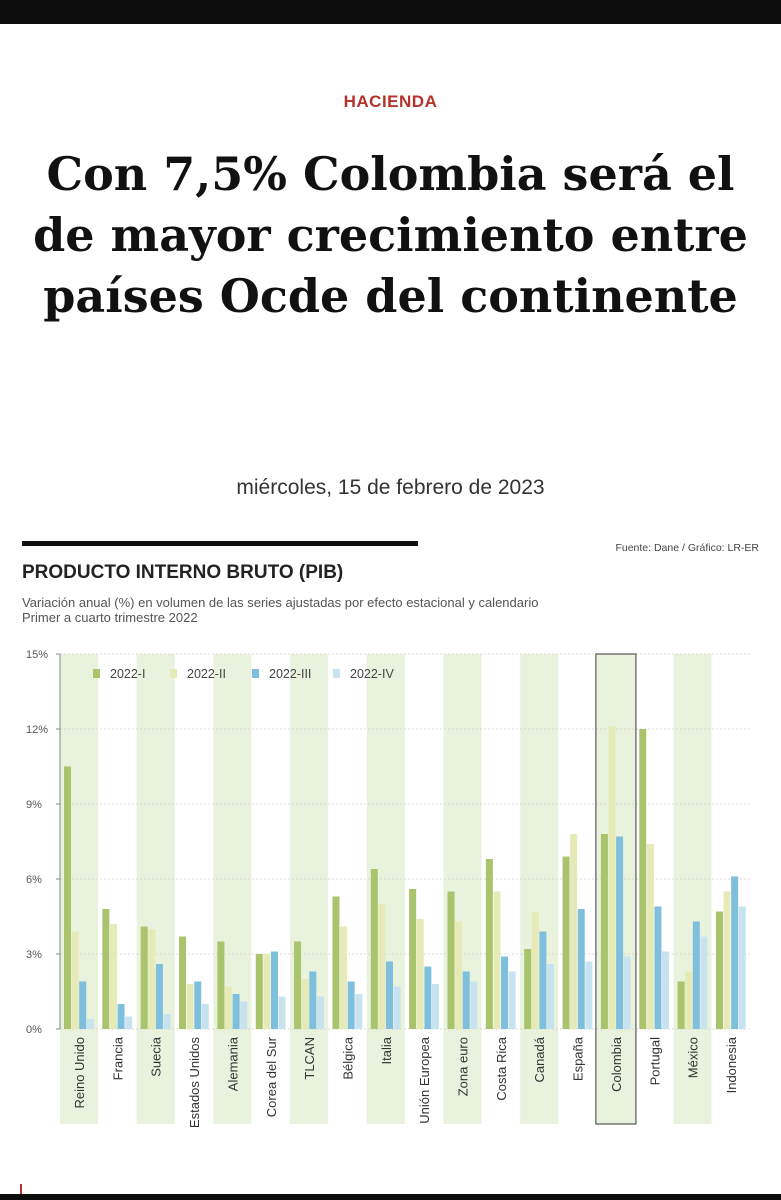 The height and width of the screenshot is (1200, 781). Describe the element at coordinates (320, 1012) in the screenshot. I see `bar-tlcan-2022-iv` at that location.